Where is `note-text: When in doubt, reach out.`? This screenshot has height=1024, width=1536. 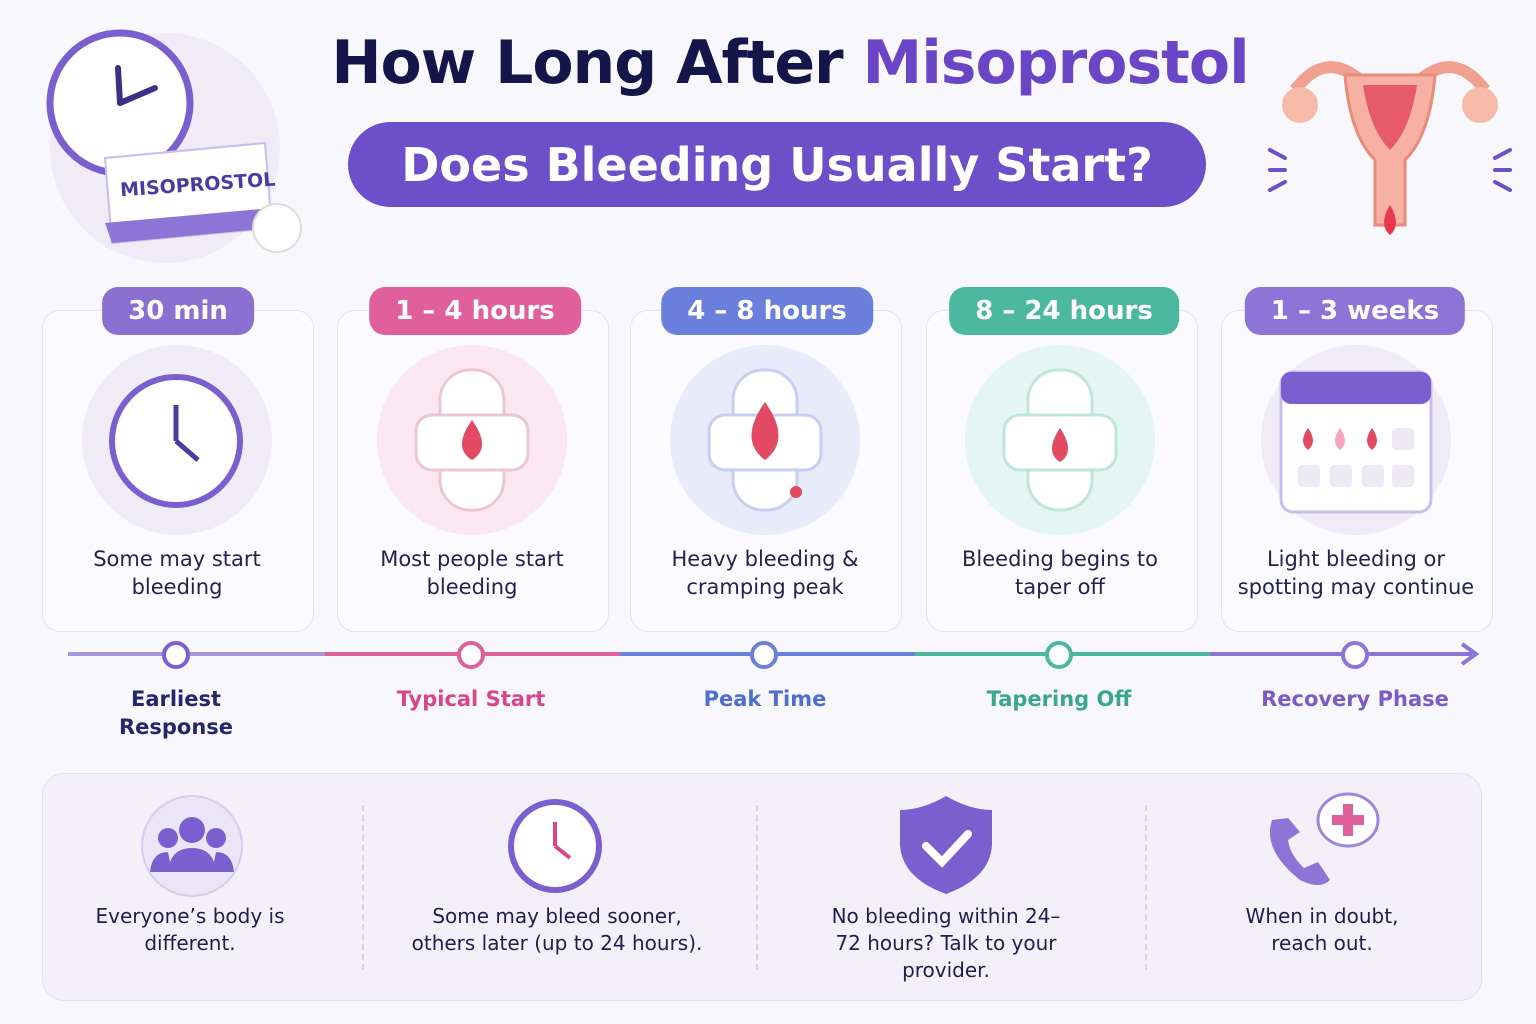 note-text: When in doubt, reach out. is located at coordinates (1322, 929).